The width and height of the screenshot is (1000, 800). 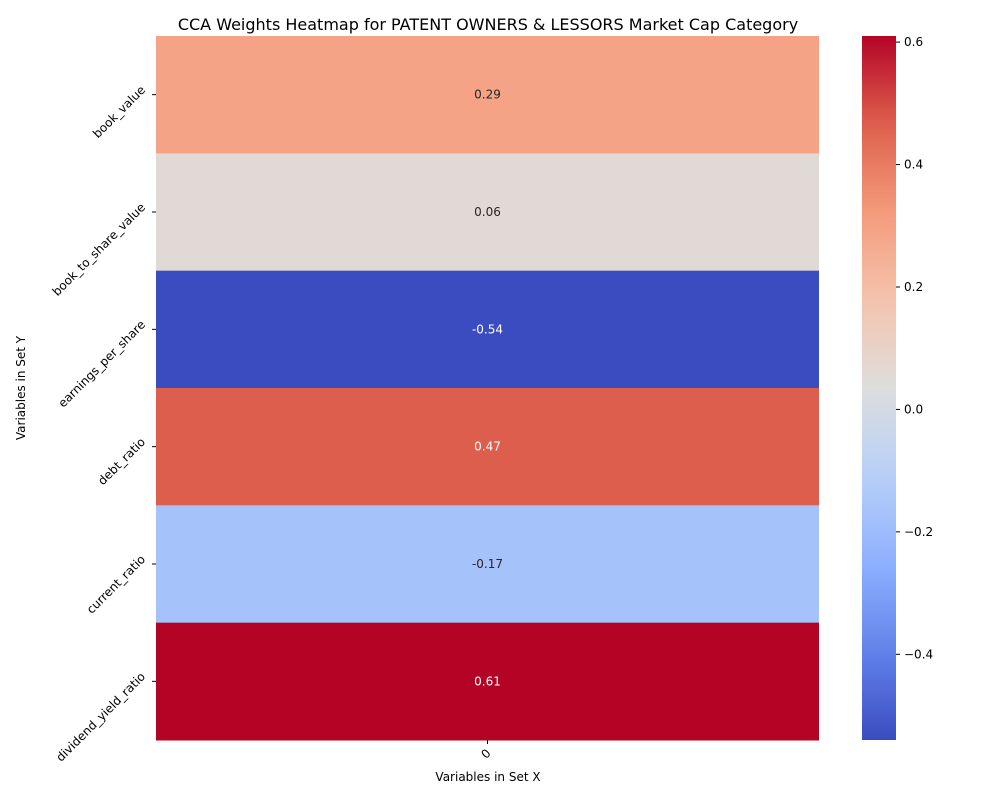 I want to click on x-tick-labels: 0, so click(x=485, y=751).